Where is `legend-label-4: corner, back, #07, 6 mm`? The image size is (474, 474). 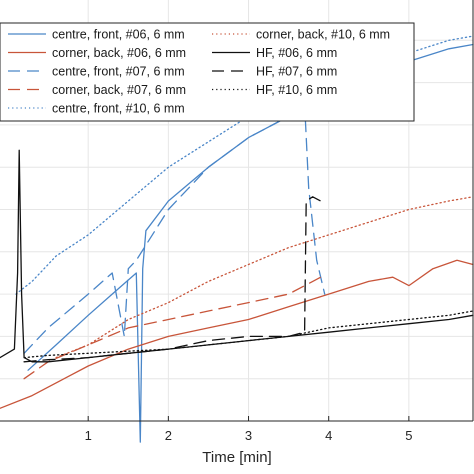 legend-label-4: corner, back, #07, 6 mm is located at coordinates (119, 90).